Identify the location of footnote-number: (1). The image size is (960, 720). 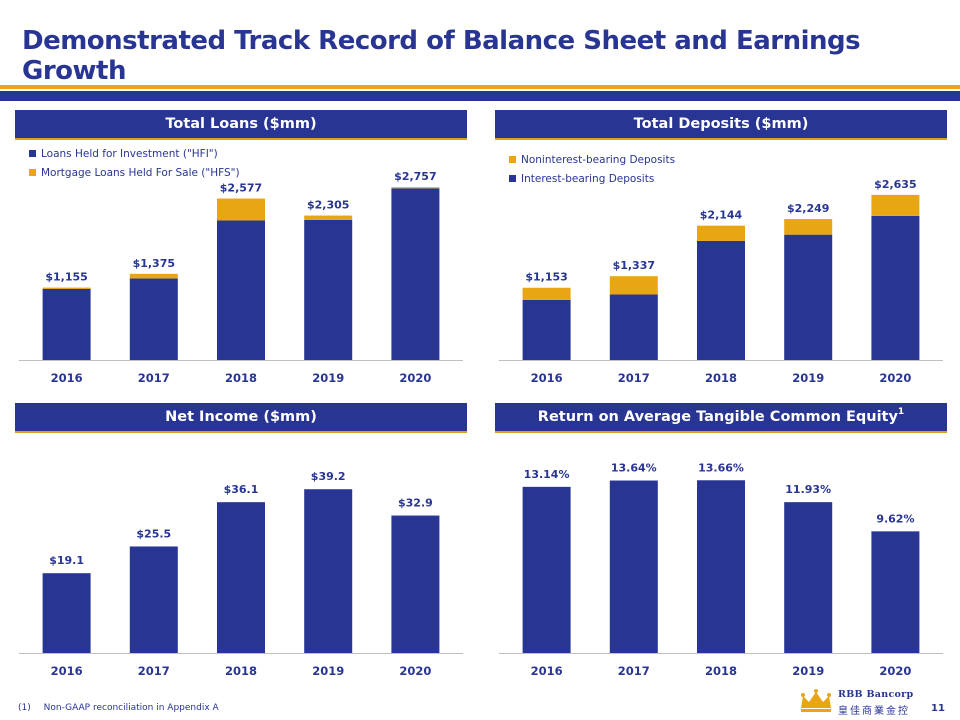
(24, 708).